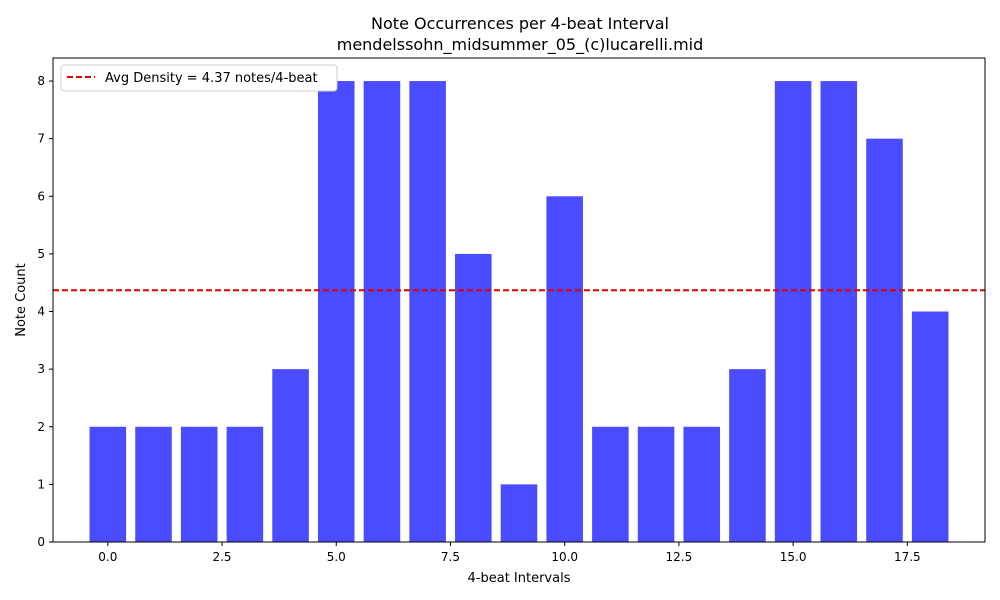 The image size is (1000, 600). I want to click on x-tick-label: 12.5, so click(679, 557).